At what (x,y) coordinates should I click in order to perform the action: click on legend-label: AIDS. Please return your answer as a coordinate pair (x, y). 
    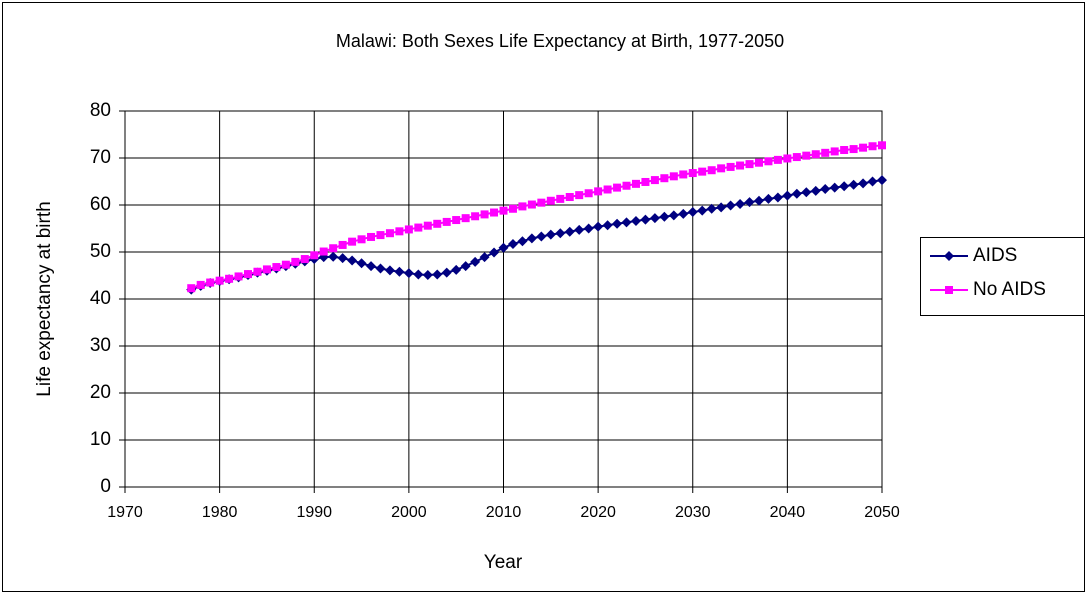
    Looking at the image, I should click on (995, 255).